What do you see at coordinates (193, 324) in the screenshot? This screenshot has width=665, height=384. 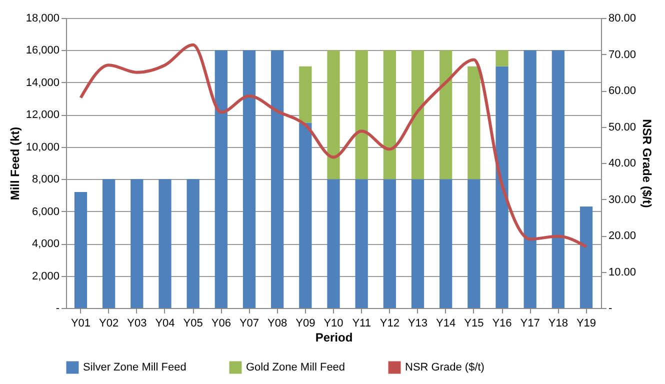 I see `x-tick-label: Y05` at bounding box center [193, 324].